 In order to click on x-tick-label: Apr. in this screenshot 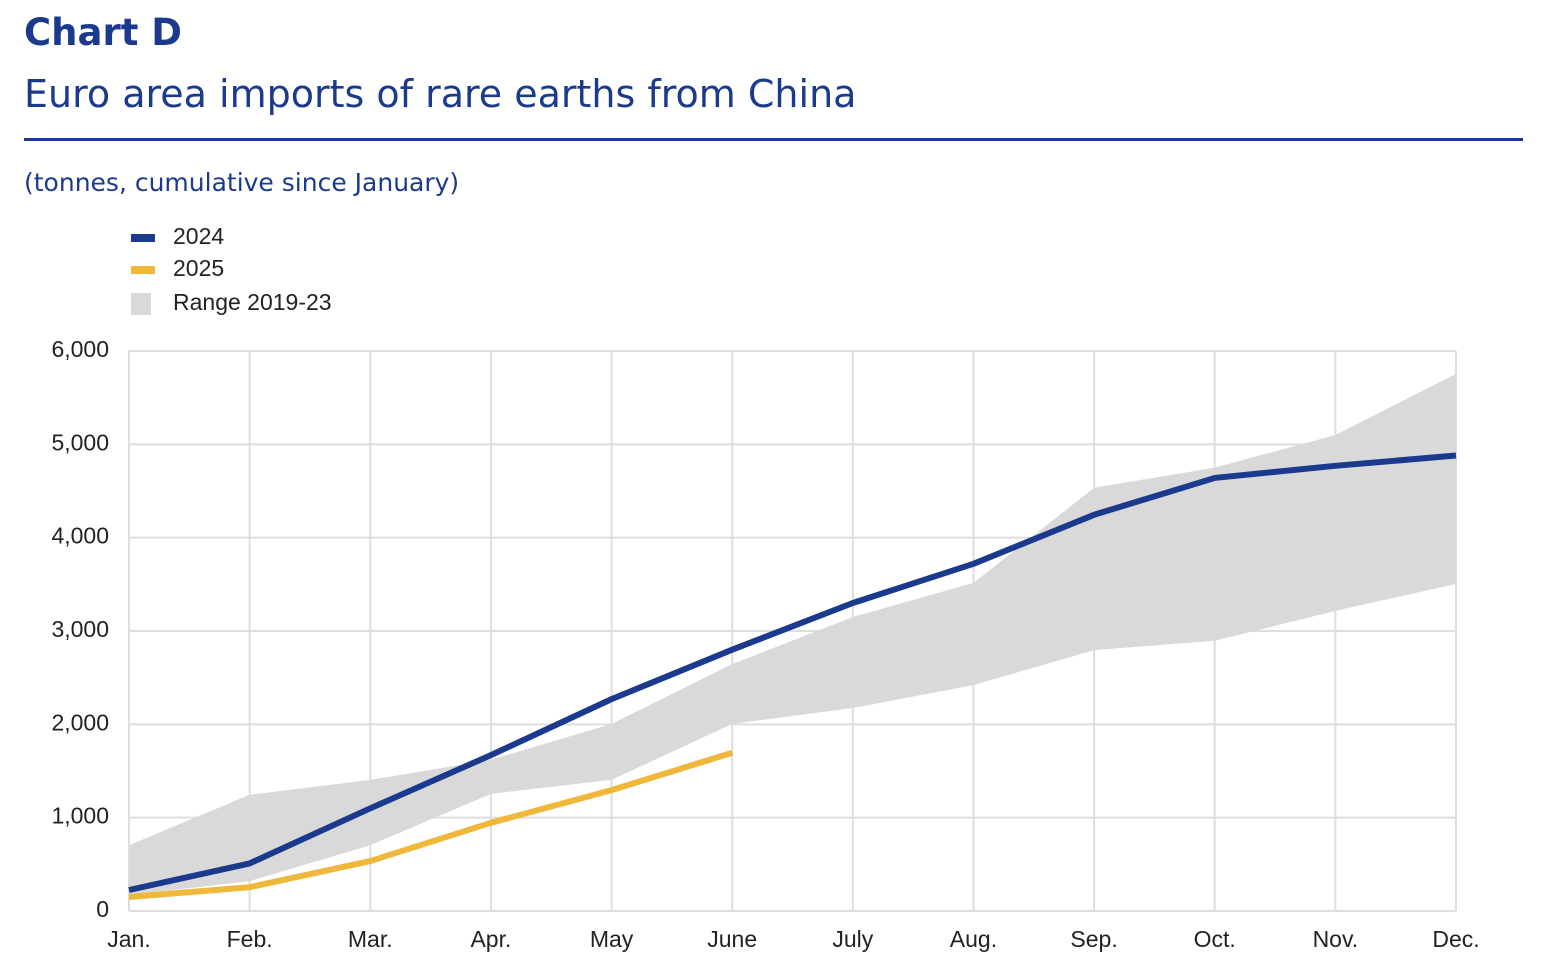, I will do `click(490, 939)`.